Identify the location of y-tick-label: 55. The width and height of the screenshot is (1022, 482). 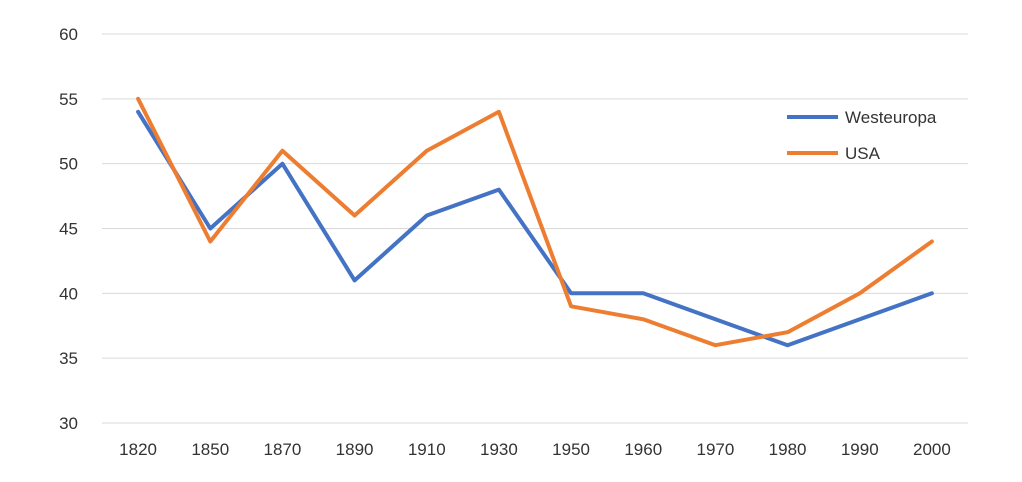
(68, 99).